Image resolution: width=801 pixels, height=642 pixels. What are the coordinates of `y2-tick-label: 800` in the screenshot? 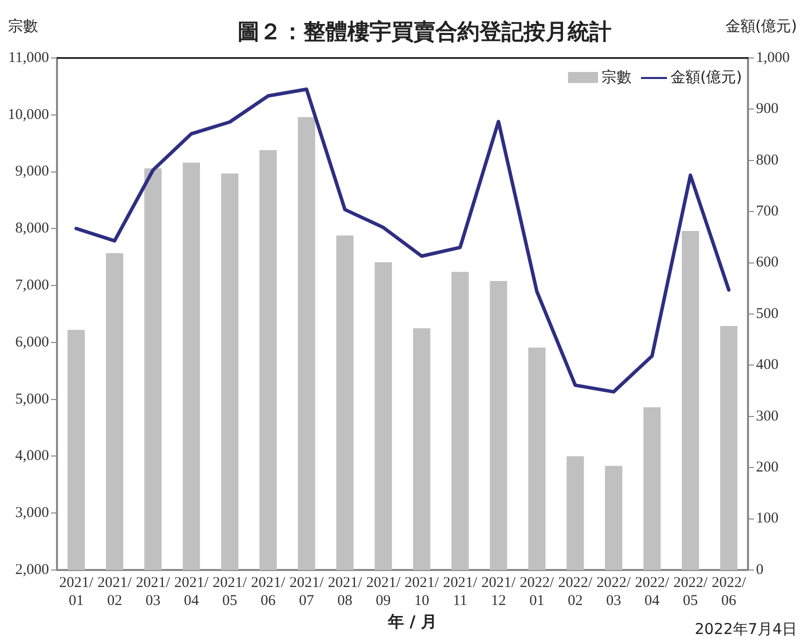 It's located at (767, 160).